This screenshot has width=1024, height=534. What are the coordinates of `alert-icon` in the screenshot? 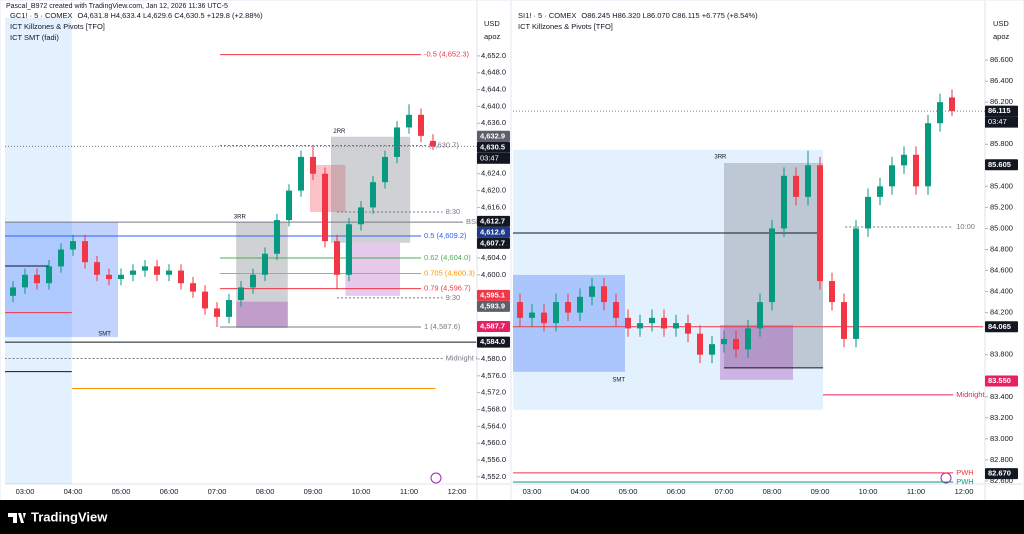 It's located at (436, 478).